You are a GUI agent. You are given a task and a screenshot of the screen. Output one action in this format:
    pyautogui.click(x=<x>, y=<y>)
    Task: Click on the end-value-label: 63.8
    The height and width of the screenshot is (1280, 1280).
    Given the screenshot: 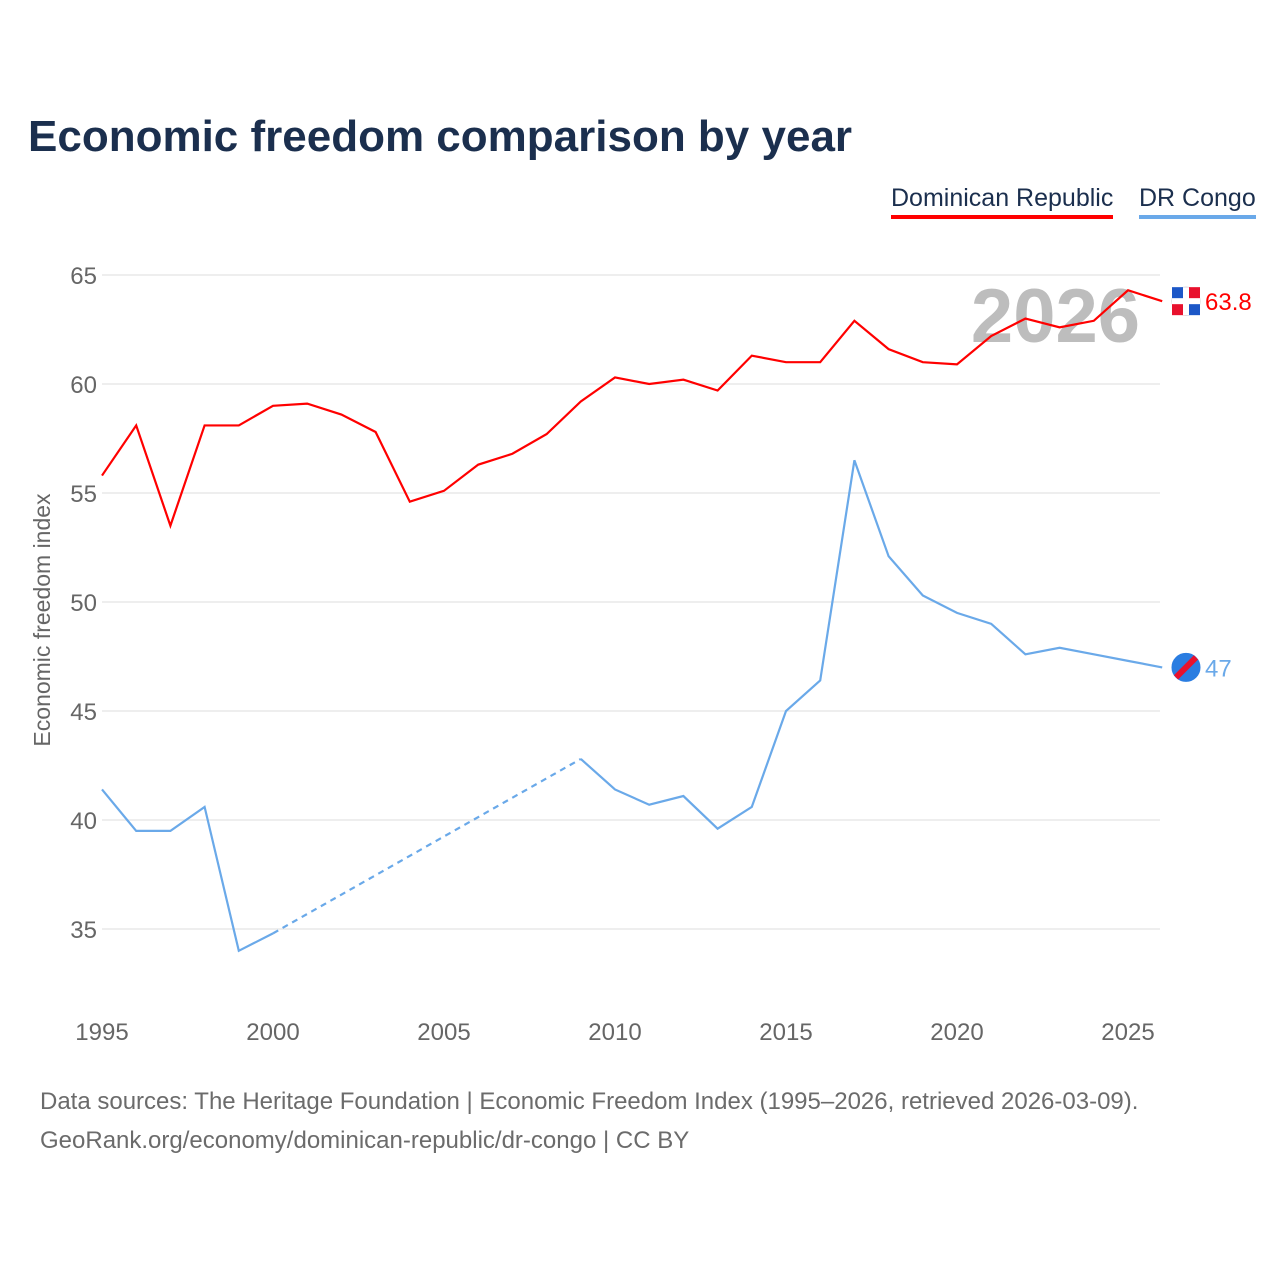 What is the action you would take?
    pyautogui.click(x=1228, y=302)
    